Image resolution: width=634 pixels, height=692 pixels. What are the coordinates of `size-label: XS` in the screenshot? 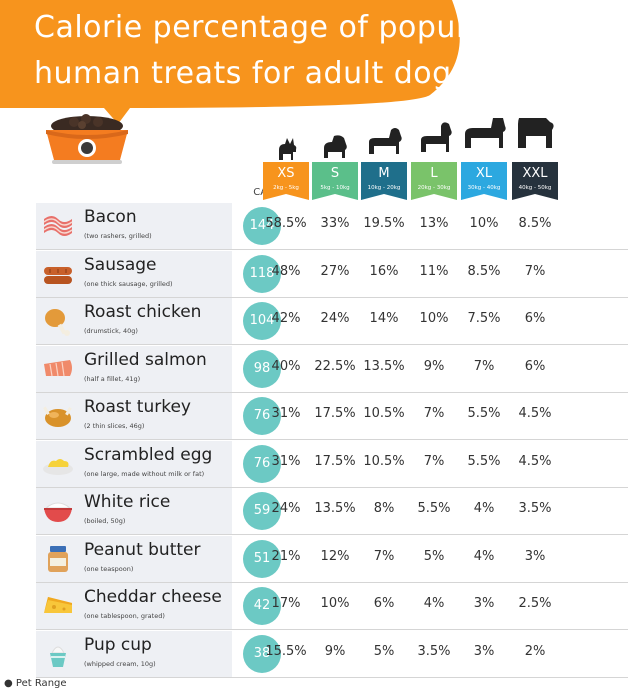 It's located at (286, 173).